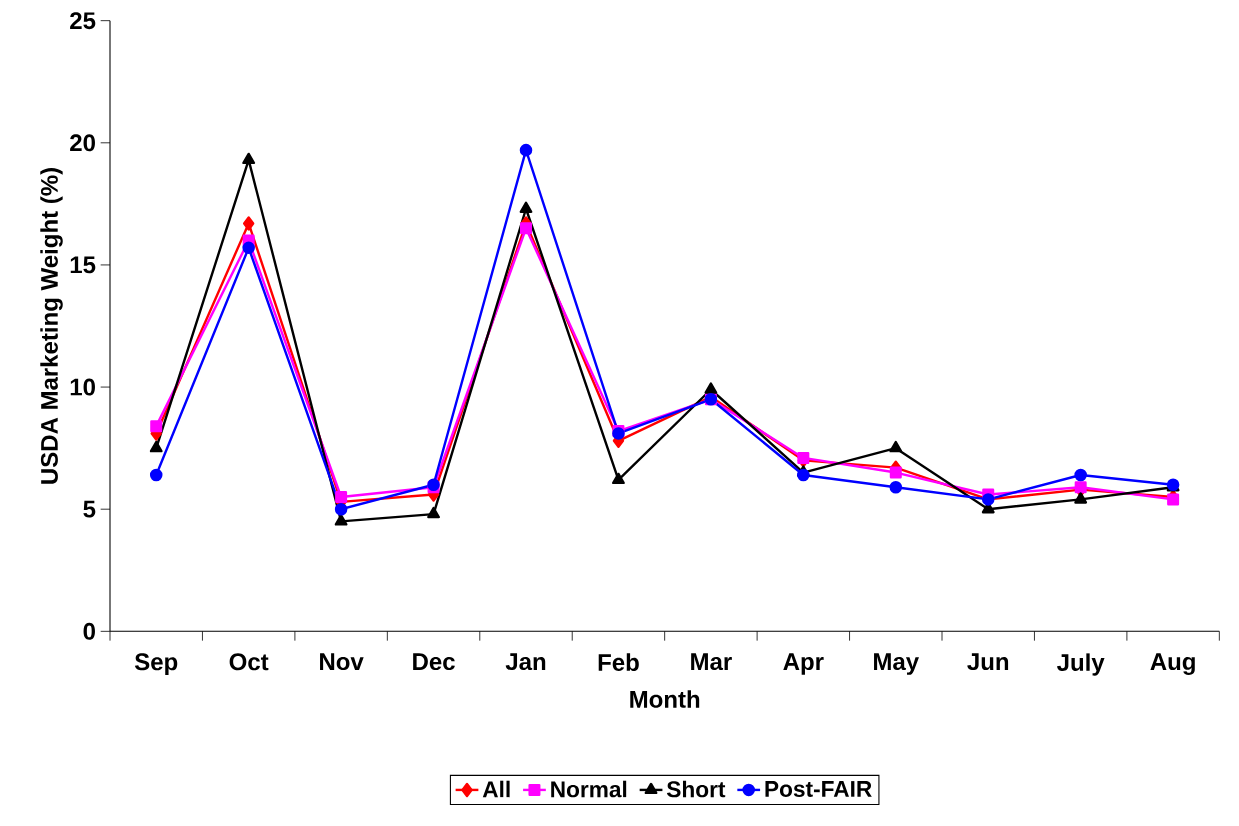  What do you see at coordinates (156, 664) in the screenshot?
I see `x-tick-label: Sep` at bounding box center [156, 664].